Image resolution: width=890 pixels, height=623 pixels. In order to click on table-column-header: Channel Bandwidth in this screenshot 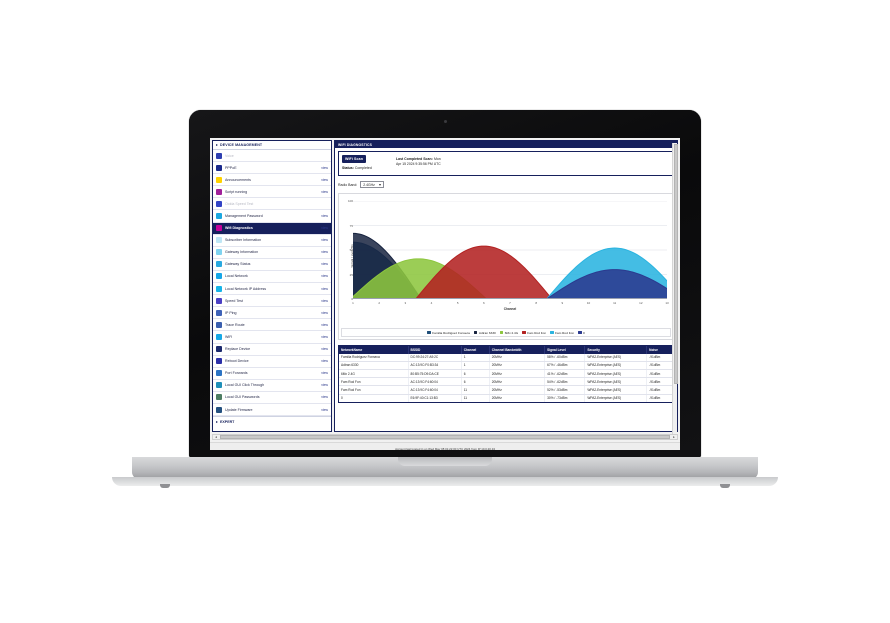, I will do `click(517, 350)`.